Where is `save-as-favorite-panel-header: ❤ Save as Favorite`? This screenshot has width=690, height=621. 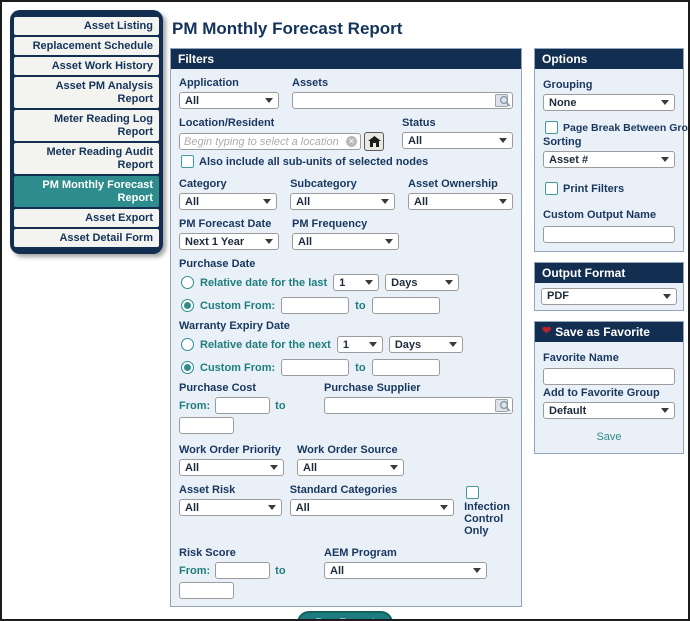 save-as-favorite-panel-header: ❤ Save as Favorite is located at coordinates (609, 331).